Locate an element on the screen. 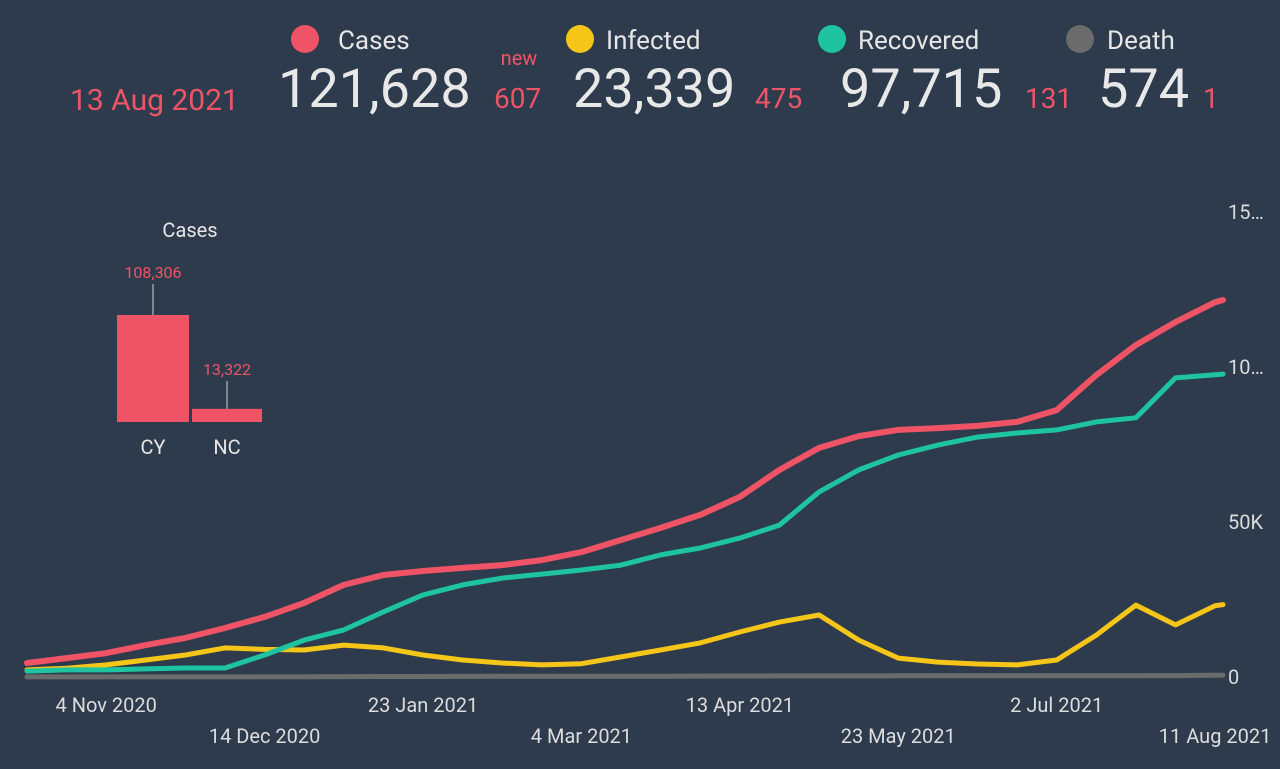  legend-label: Recovered is located at coordinates (918, 41).